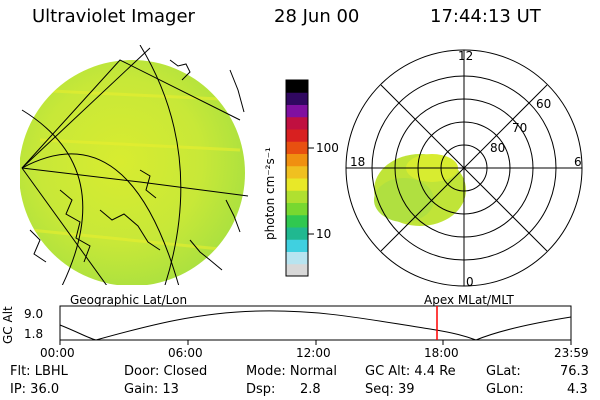  I want to click on lat-70-label: 70, so click(520, 128).